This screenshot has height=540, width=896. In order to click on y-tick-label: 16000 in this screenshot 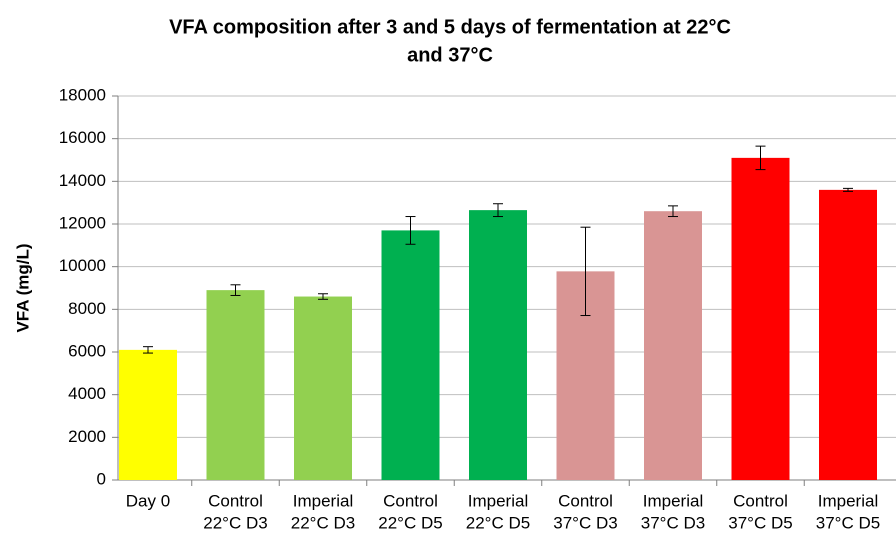, I will do `click(82, 137)`.